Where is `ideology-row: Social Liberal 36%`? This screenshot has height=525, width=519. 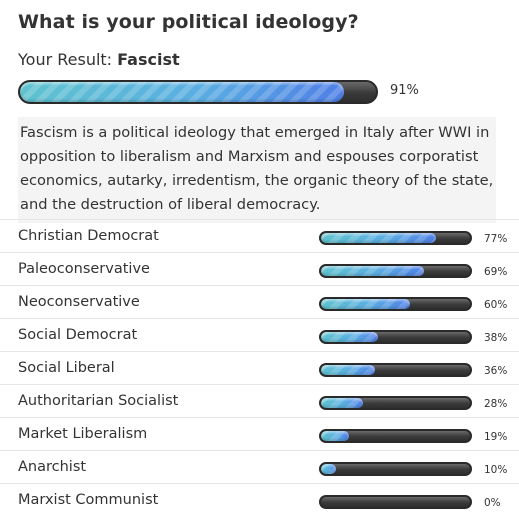 ideology-row: Social Liberal 36% is located at coordinates (259, 367).